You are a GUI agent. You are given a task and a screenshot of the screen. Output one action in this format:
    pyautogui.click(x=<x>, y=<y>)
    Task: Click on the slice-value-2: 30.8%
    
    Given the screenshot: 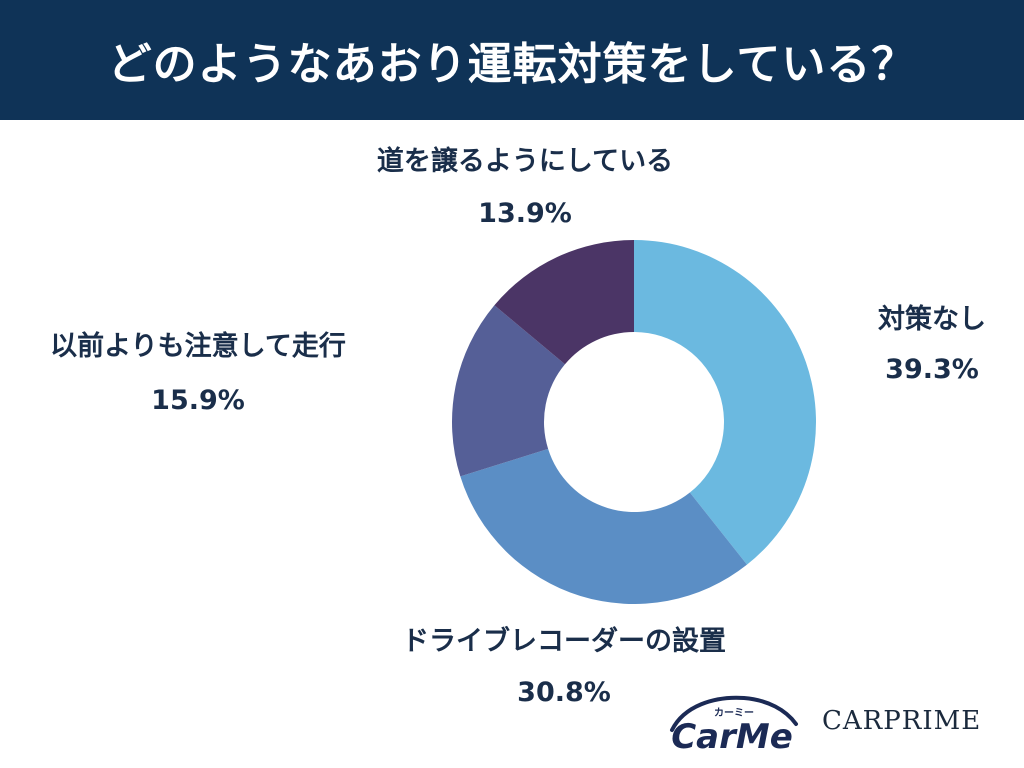 What is the action you would take?
    pyautogui.click(x=564, y=692)
    